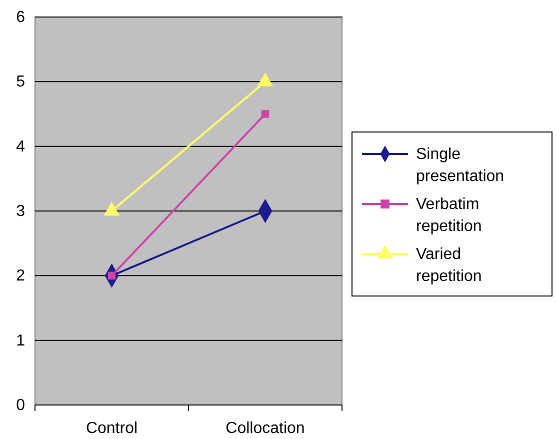  What do you see at coordinates (449, 215) in the screenshot?
I see `legend-label: Verbatim repetition` at bounding box center [449, 215].